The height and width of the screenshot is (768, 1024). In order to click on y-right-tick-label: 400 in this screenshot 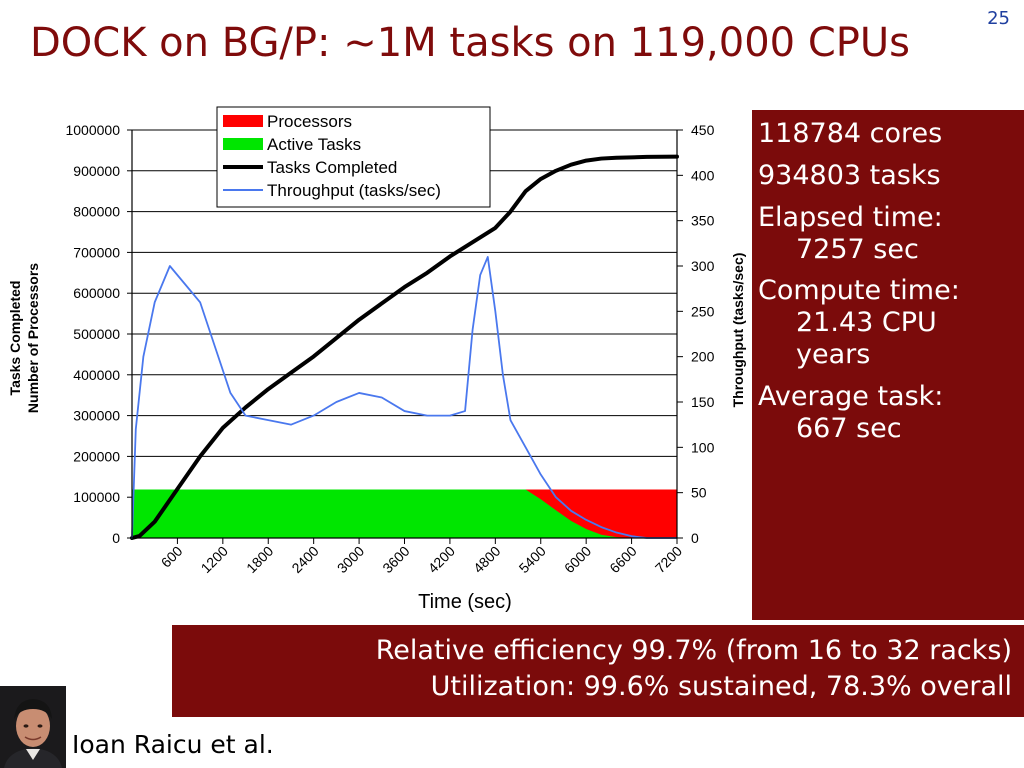, I will do `click(703, 175)`.